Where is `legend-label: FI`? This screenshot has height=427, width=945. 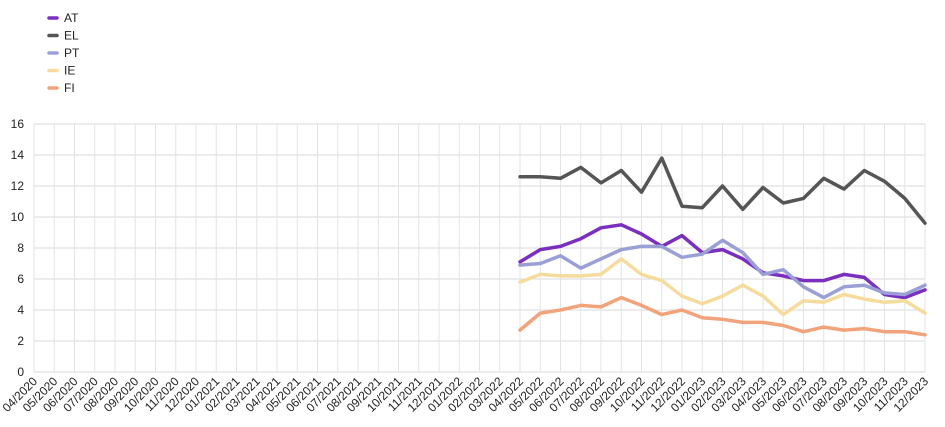 legend-label: FI is located at coordinates (69, 88).